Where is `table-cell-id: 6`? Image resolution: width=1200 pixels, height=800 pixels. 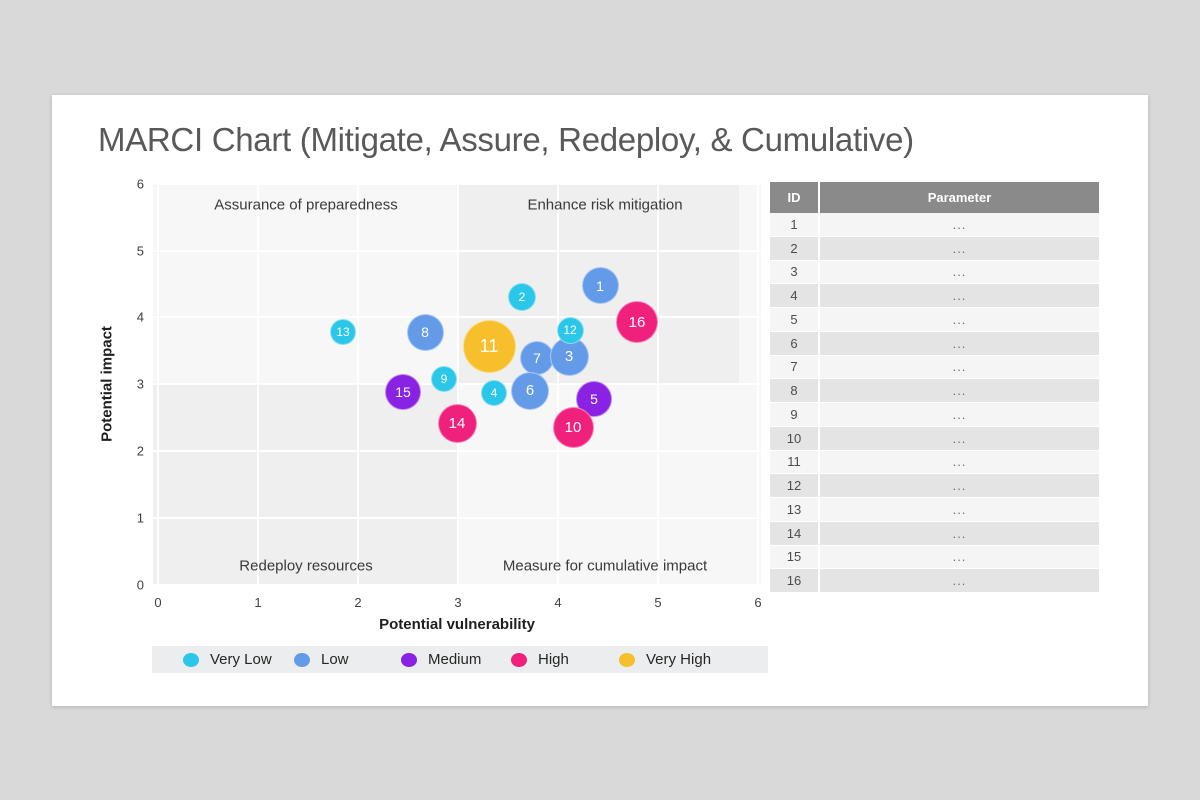 table-cell-id: 6 is located at coordinates (794, 343).